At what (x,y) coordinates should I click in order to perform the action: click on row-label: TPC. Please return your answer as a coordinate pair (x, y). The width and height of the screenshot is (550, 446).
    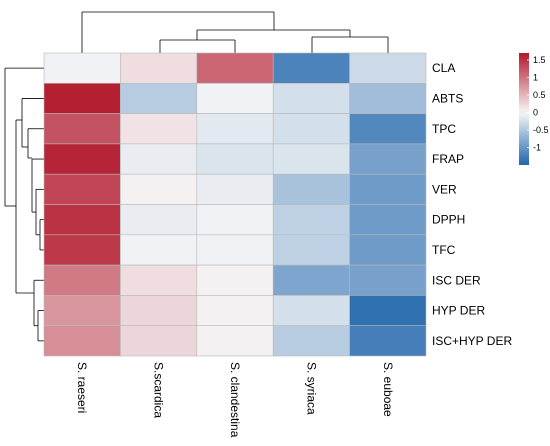
    Looking at the image, I should click on (444, 129).